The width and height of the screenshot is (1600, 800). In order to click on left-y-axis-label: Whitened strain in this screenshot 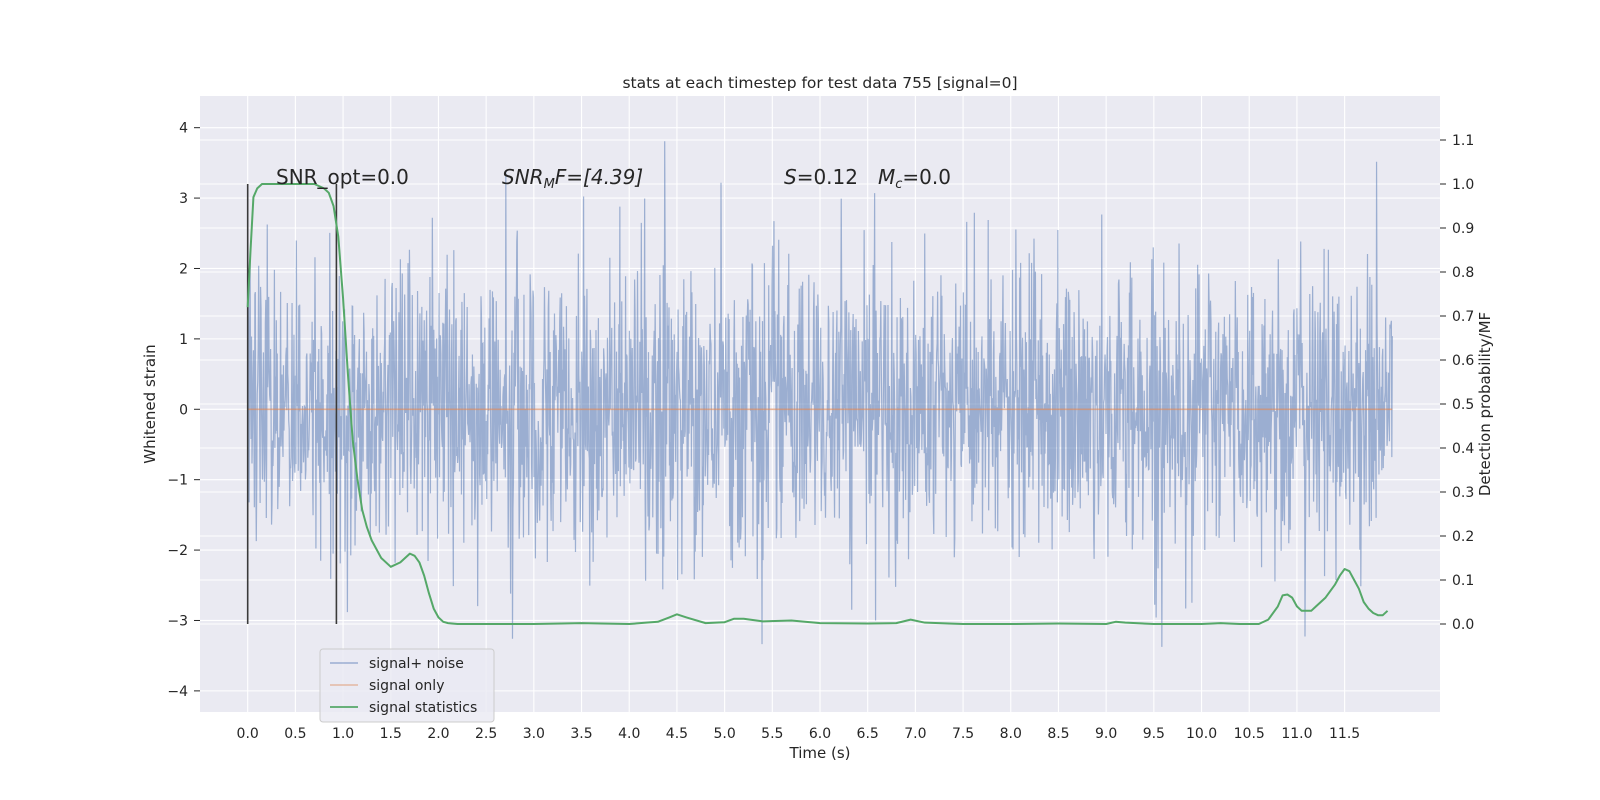, I will do `click(150, 403)`.